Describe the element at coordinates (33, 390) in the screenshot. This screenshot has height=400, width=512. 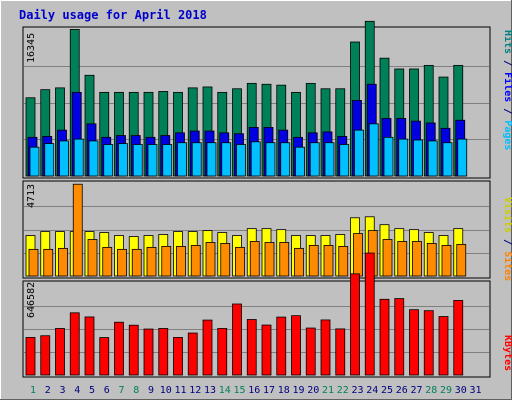
I see `day-label: 1` at that location.